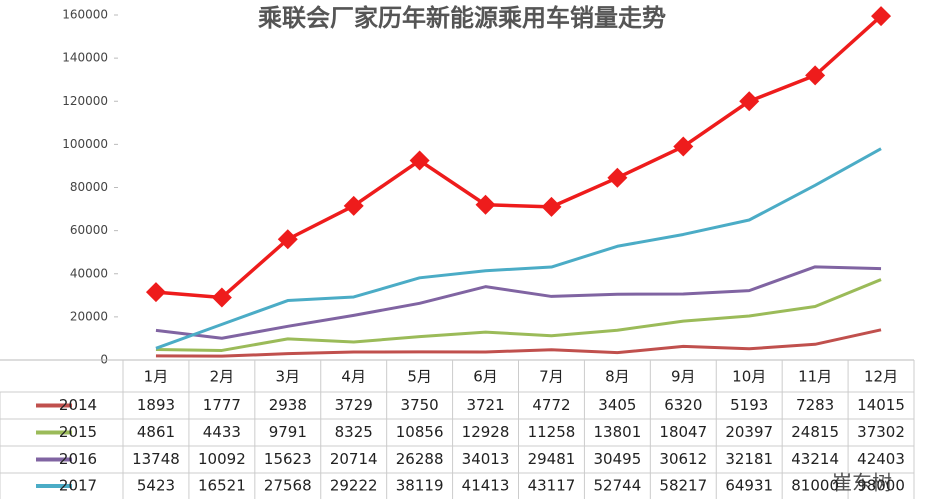 The image size is (936, 499). Describe the element at coordinates (749, 486) in the screenshot. I see `table-value: 64931` at that location.